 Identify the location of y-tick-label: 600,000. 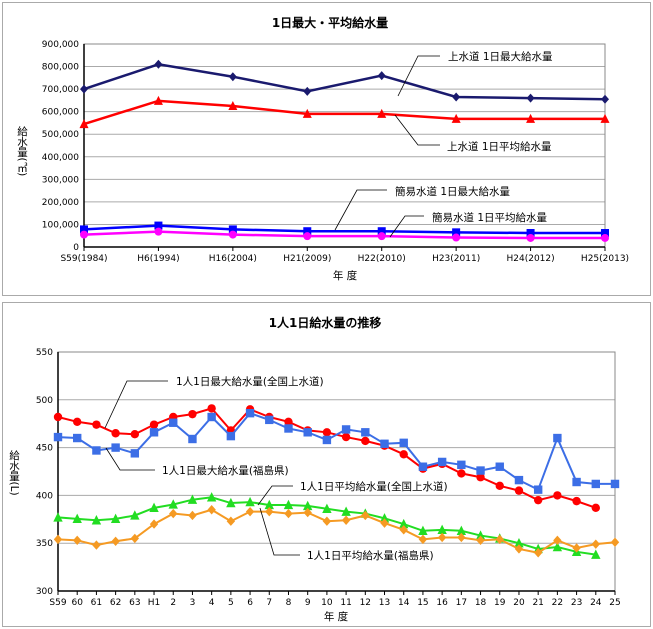
(60, 113).